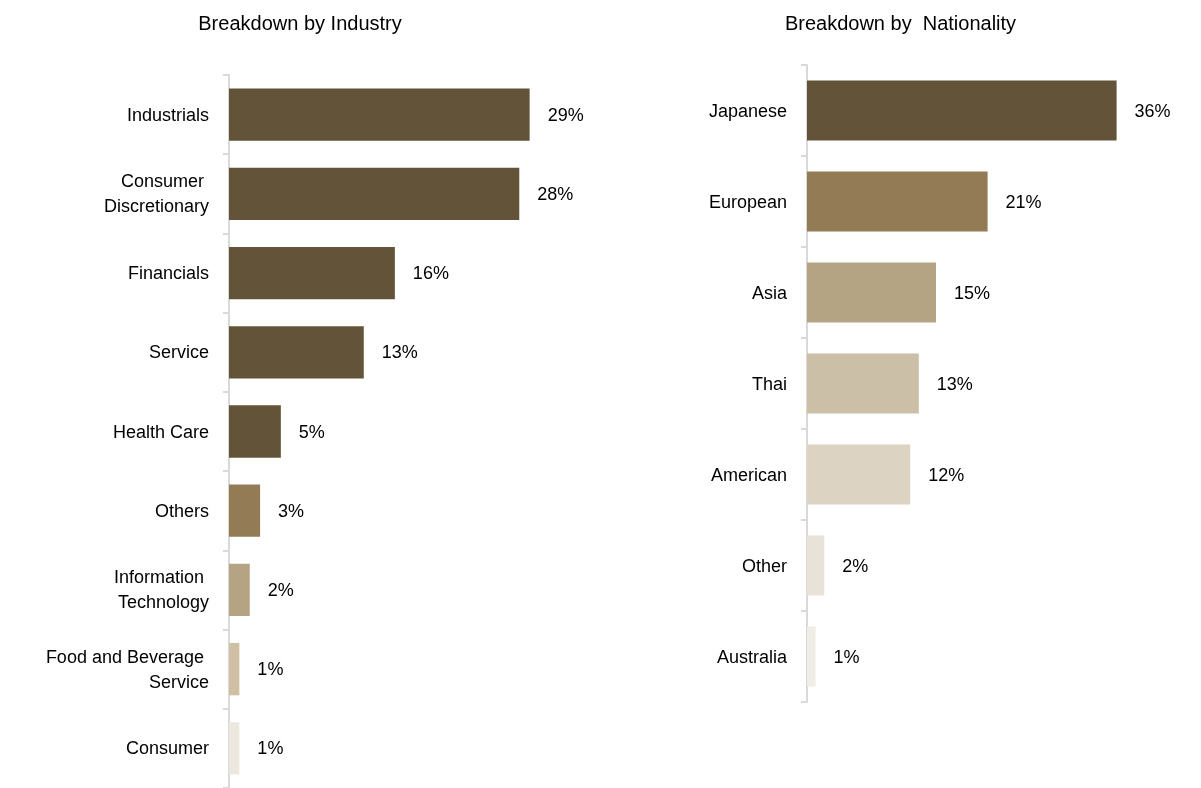 This screenshot has width=1201, height=788. I want to click on data-label: 28%, so click(555, 193).